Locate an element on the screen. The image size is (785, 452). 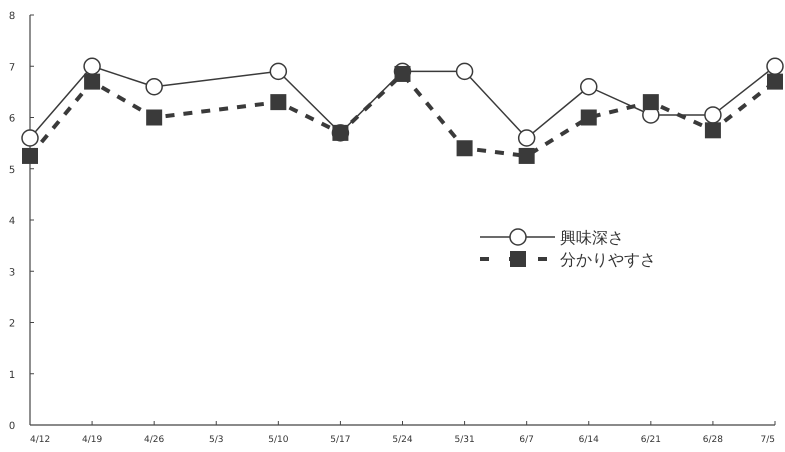
y-tick-label: 4 is located at coordinates (12, 221).